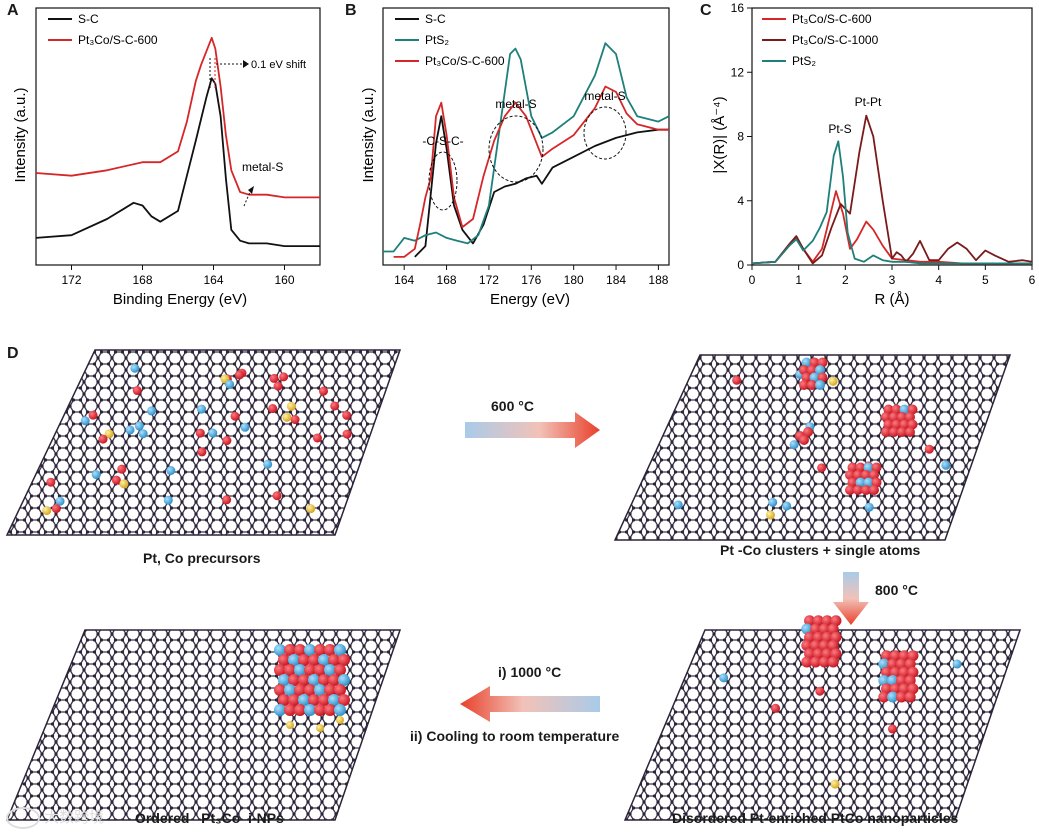  What do you see at coordinates (839, 129) in the screenshot?
I see `annotation-pt-s: Pt-S` at bounding box center [839, 129].